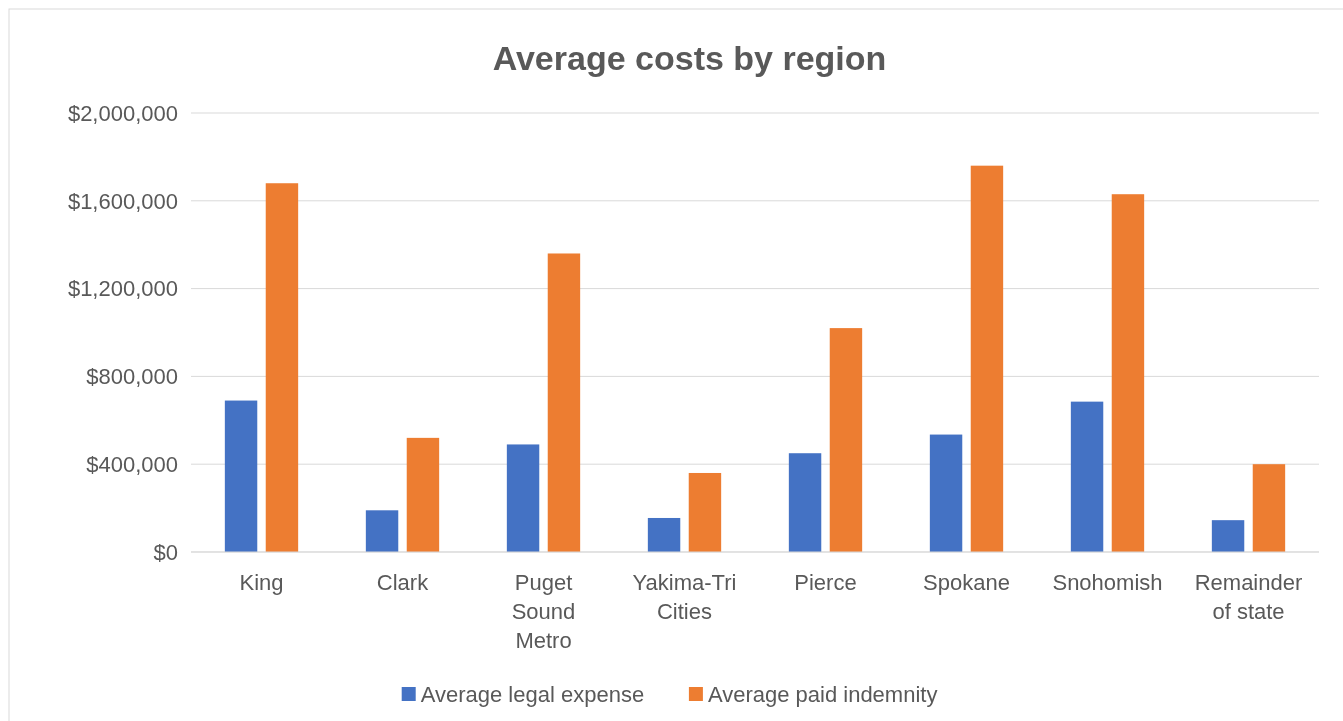 The image size is (1343, 721). I want to click on x-tick-label: Pierce, so click(825, 582).